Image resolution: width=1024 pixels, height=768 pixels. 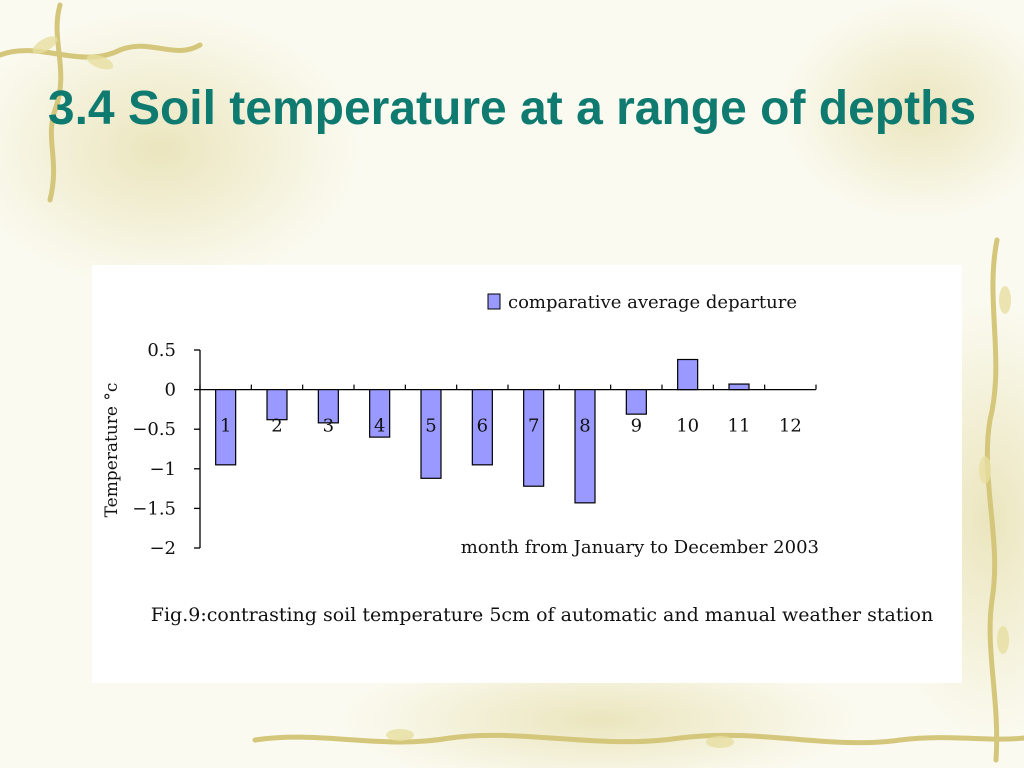 What do you see at coordinates (162, 548) in the screenshot?
I see `y-tick-label: −2` at bounding box center [162, 548].